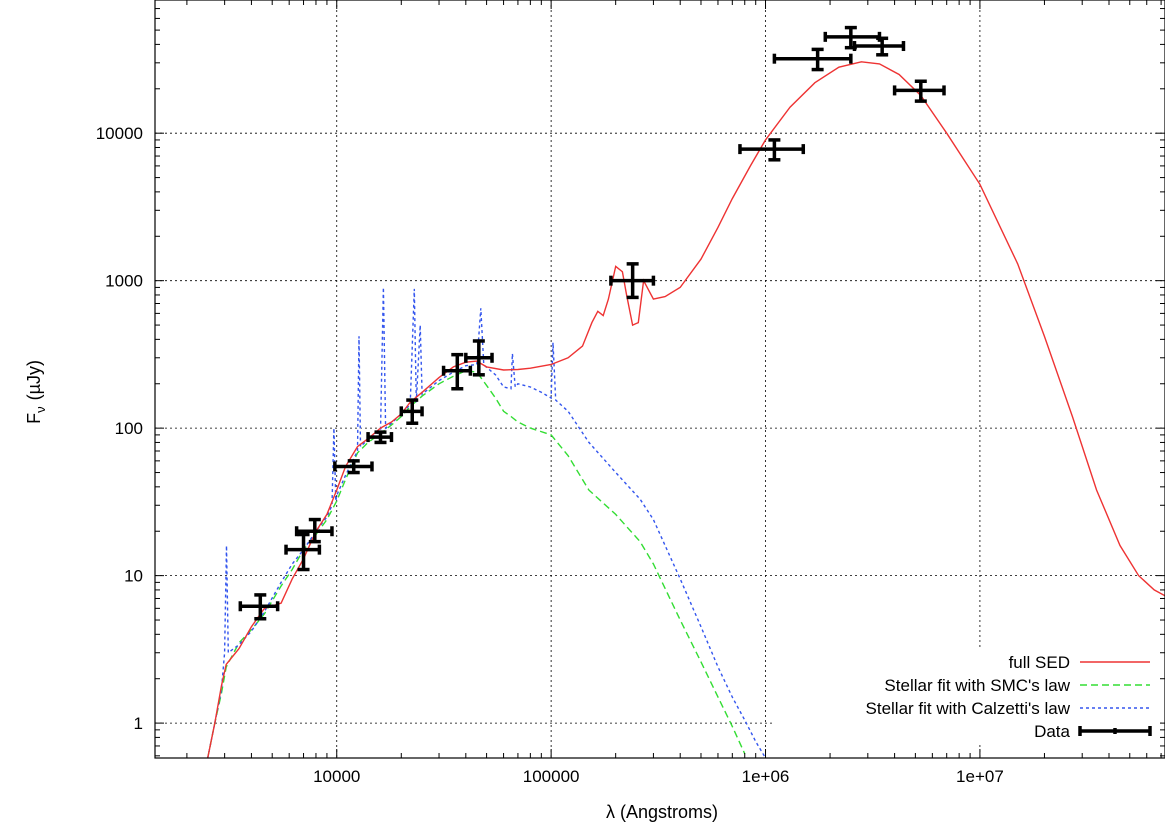 The image size is (1165, 829). What do you see at coordinates (129, 428) in the screenshot?
I see `y-tick-label: 100` at bounding box center [129, 428].